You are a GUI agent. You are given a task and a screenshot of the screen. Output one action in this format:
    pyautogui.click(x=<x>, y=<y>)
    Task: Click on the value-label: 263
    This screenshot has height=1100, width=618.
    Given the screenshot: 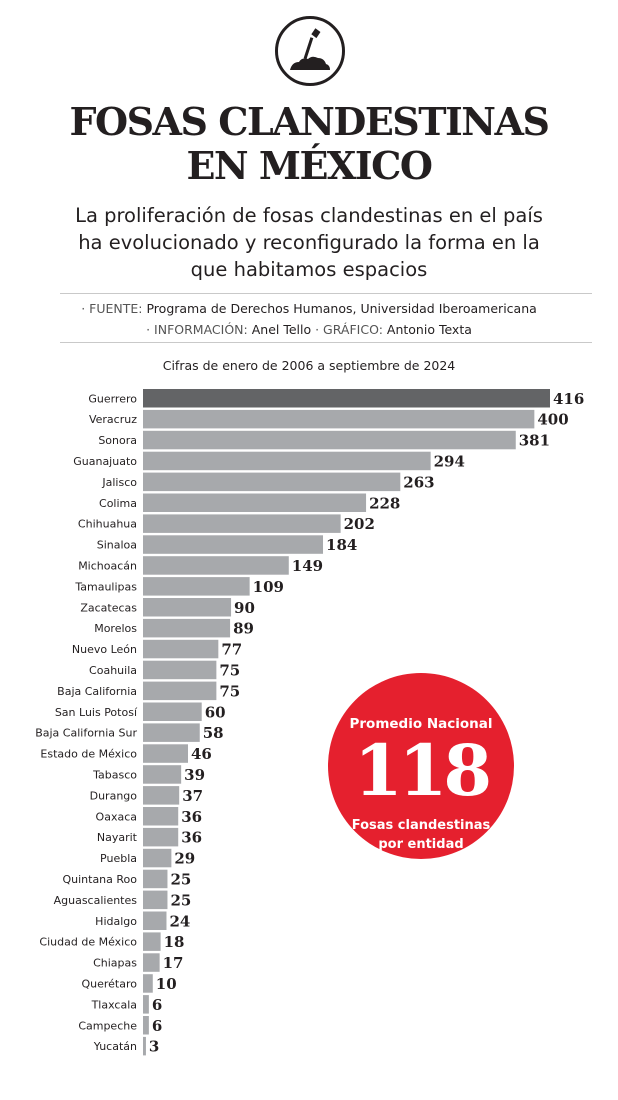 What is the action you would take?
    pyautogui.click(x=418, y=482)
    